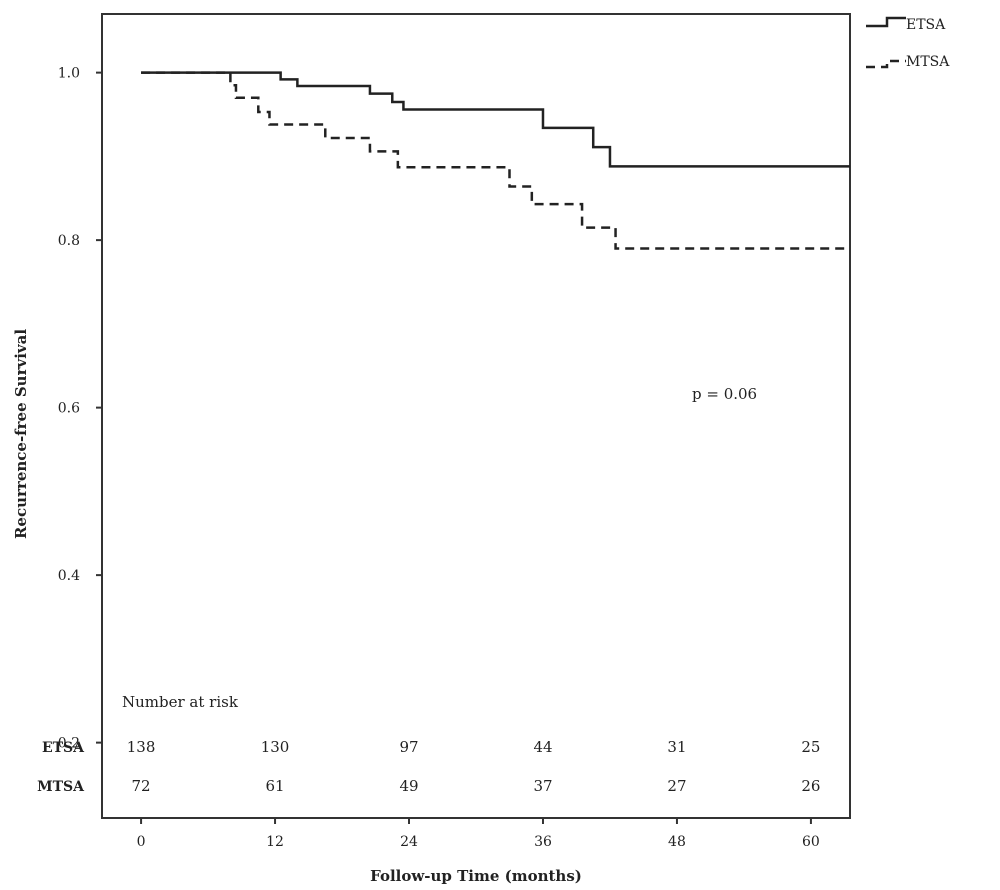  I want to click on legend-item-etsa: ETSA, so click(906, 24).